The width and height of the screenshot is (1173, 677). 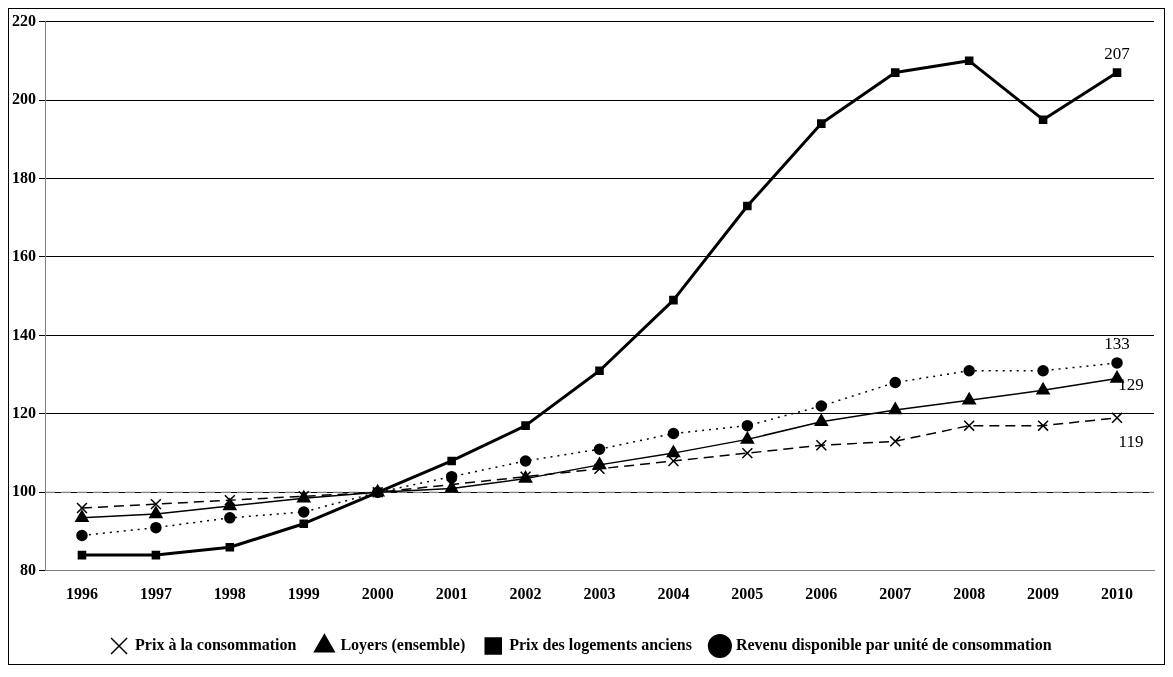 I want to click on annotation: 207, so click(x=1117, y=53).